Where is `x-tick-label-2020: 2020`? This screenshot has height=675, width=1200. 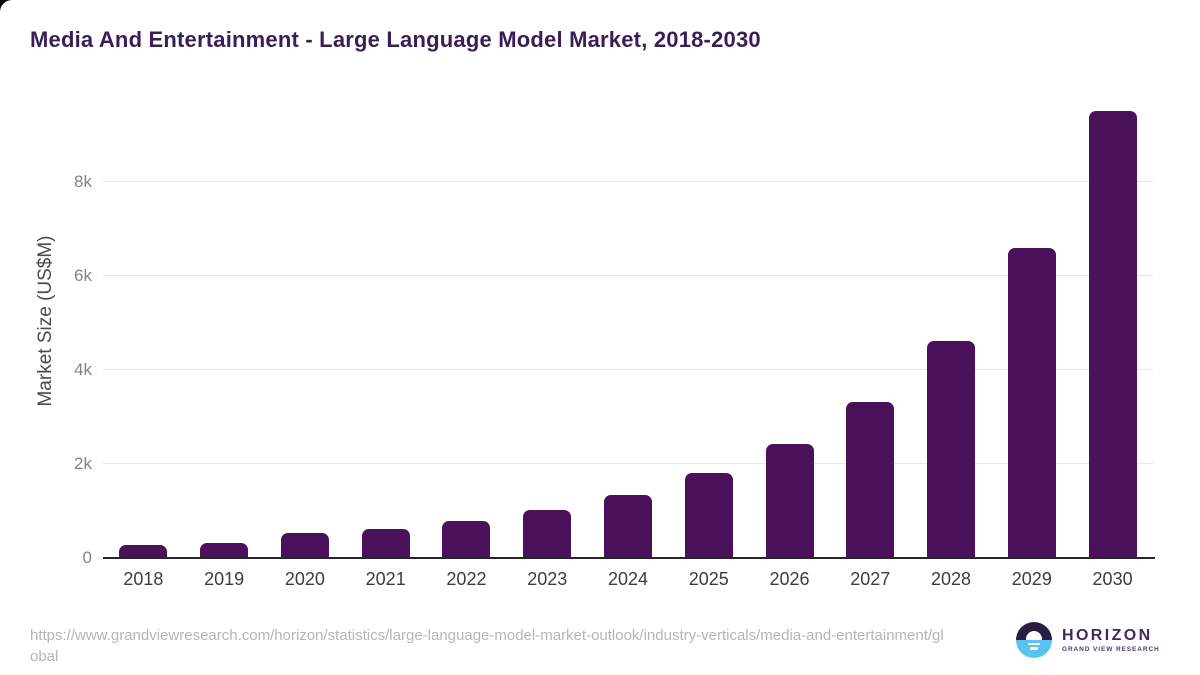
x-tick-label-2020: 2020 is located at coordinates (304, 579).